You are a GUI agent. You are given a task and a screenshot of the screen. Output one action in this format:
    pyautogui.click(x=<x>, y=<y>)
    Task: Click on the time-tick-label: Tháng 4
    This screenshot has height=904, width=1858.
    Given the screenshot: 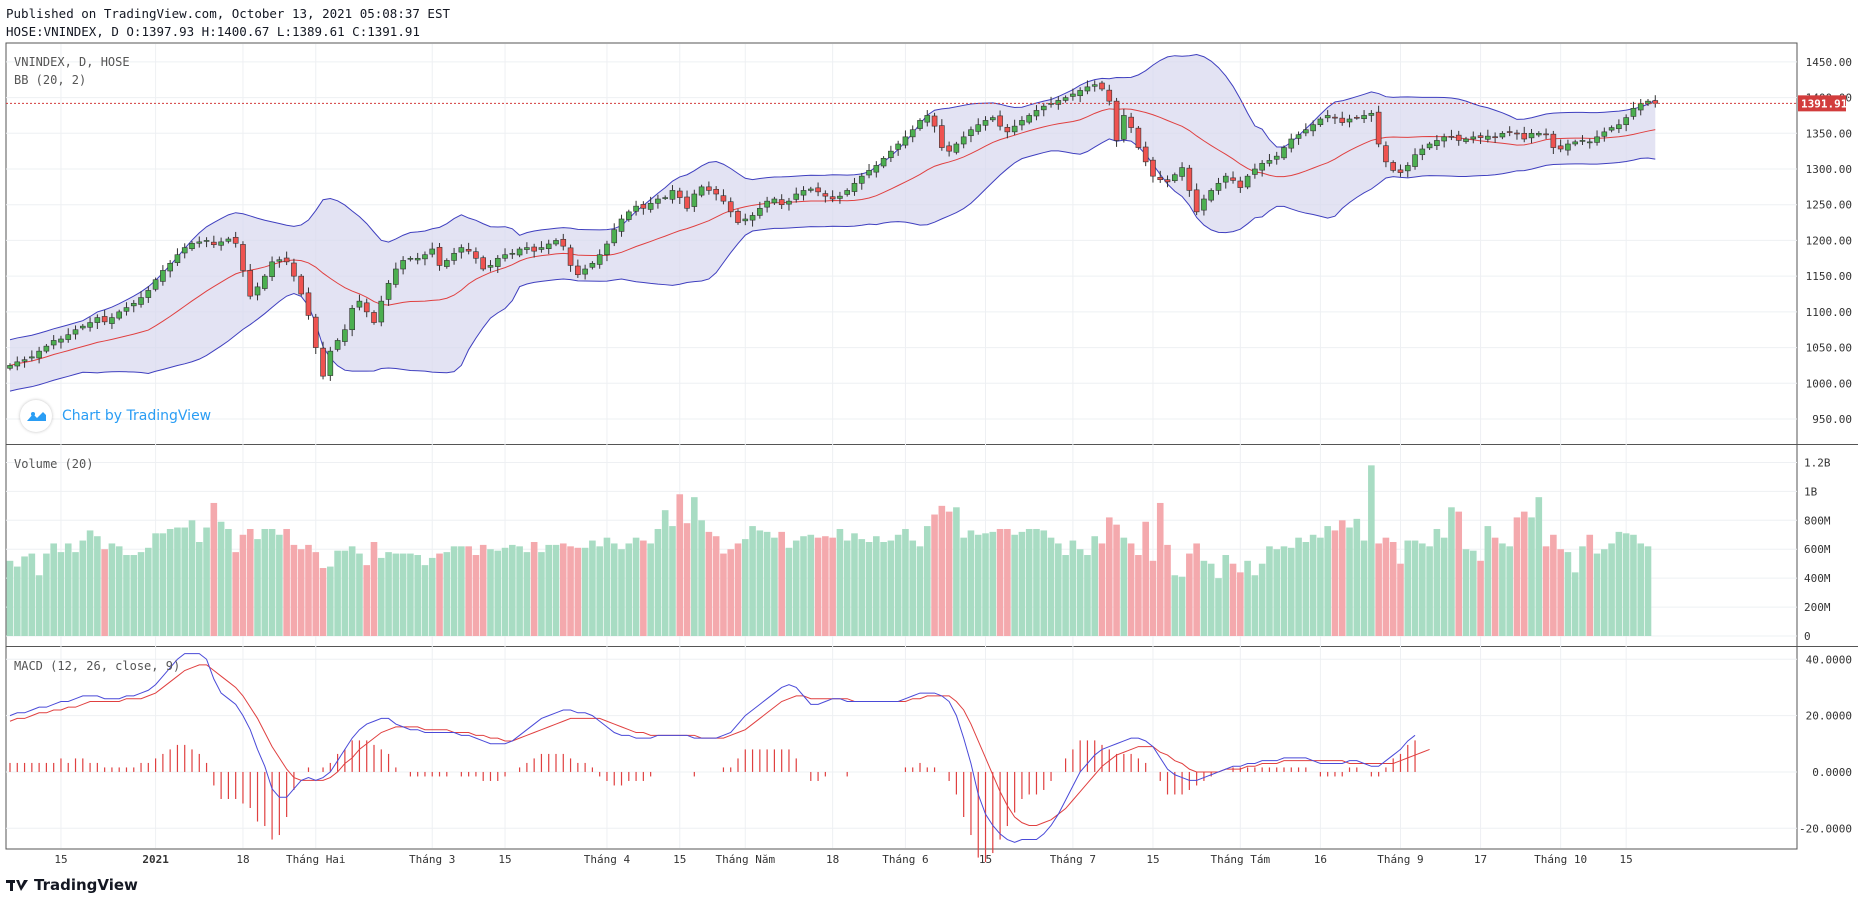 What is the action you would take?
    pyautogui.click(x=607, y=859)
    